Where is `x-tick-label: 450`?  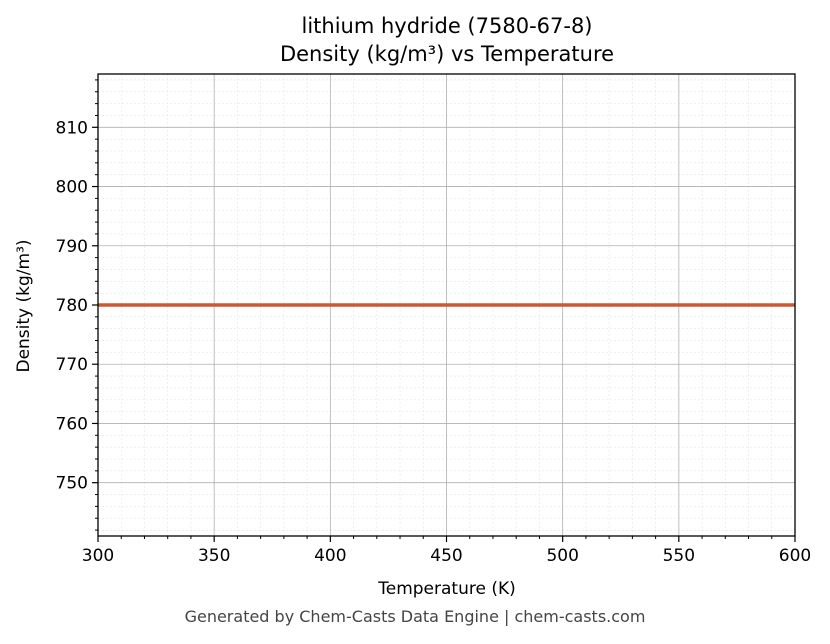
x-tick-label: 450 is located at coordinates (446, 556).